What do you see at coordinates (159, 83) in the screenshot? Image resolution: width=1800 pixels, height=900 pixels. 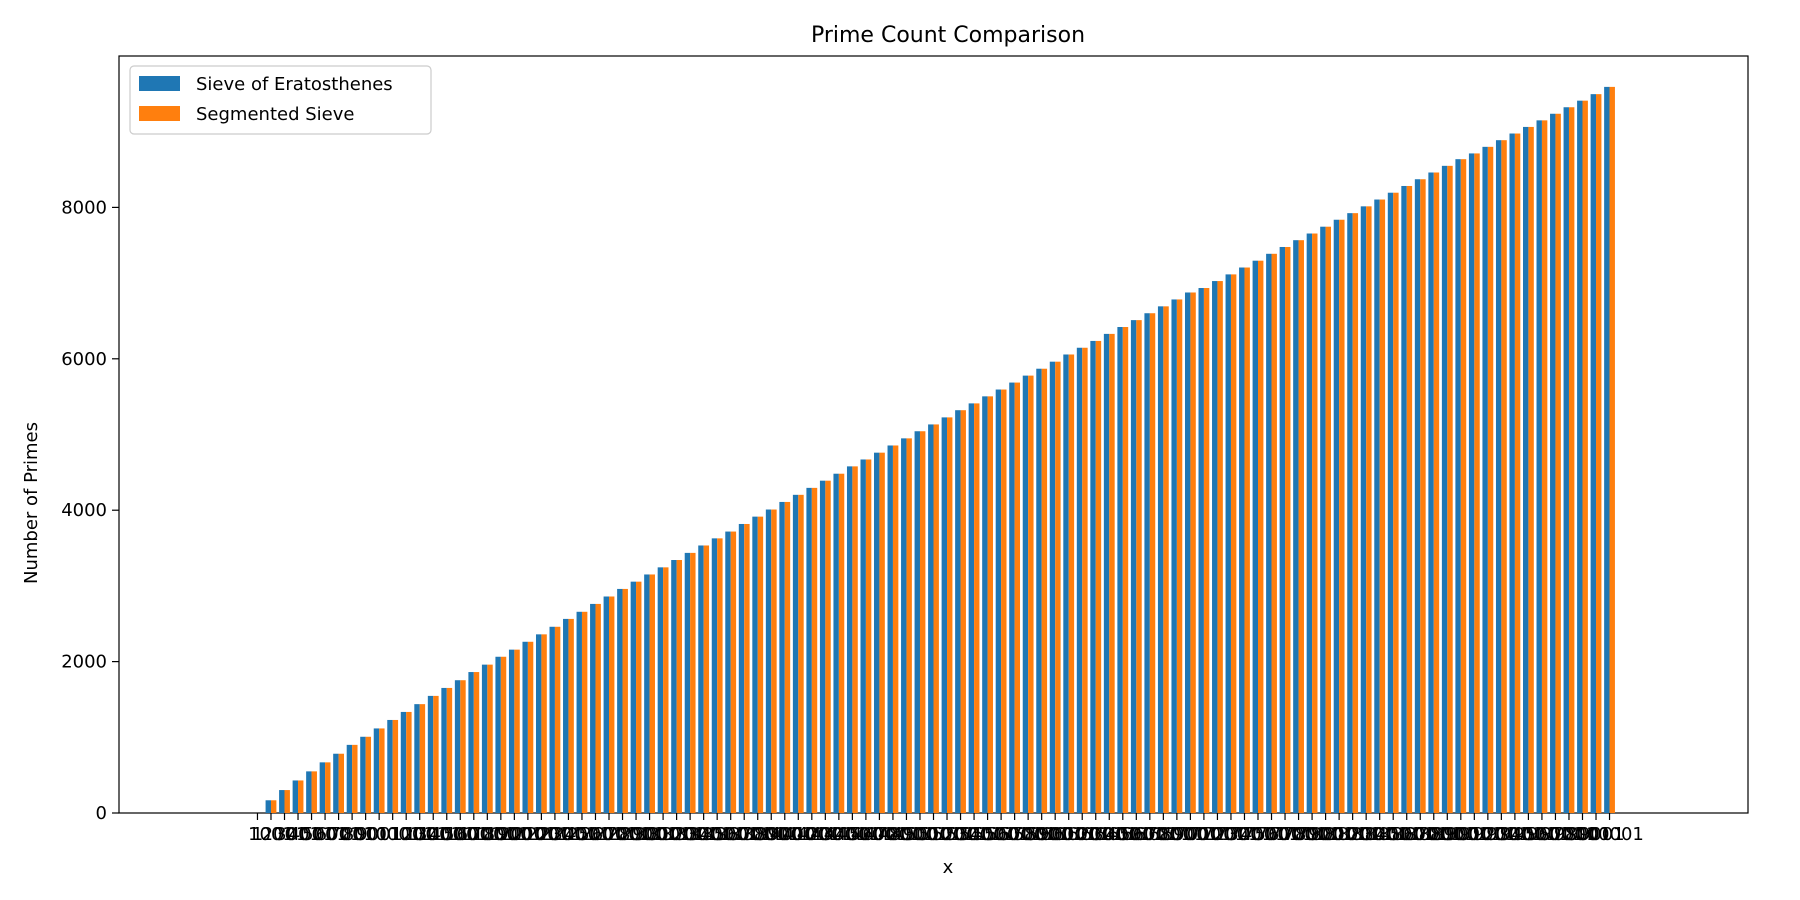 I see `legend-swatch-sieve` at bounding box center [159, 83].